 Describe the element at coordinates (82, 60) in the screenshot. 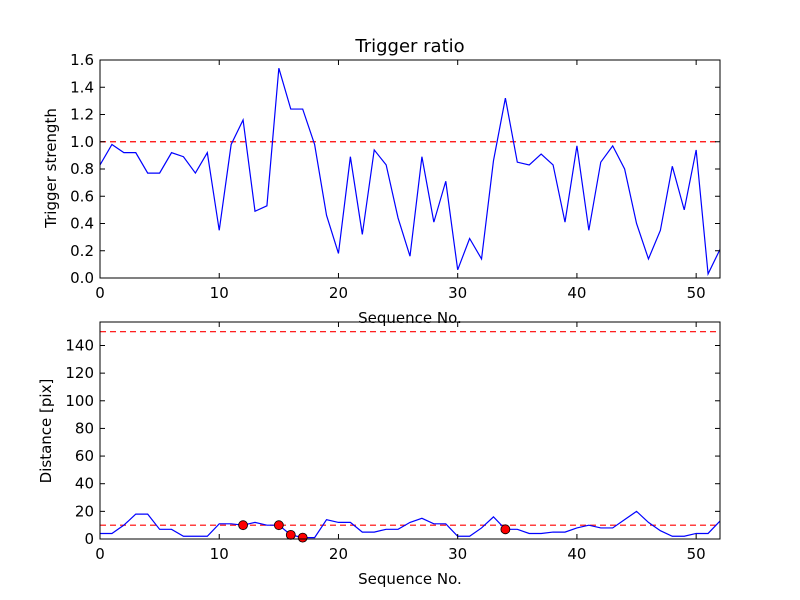

I see `top-y-tick-label: 1.6` at that location.